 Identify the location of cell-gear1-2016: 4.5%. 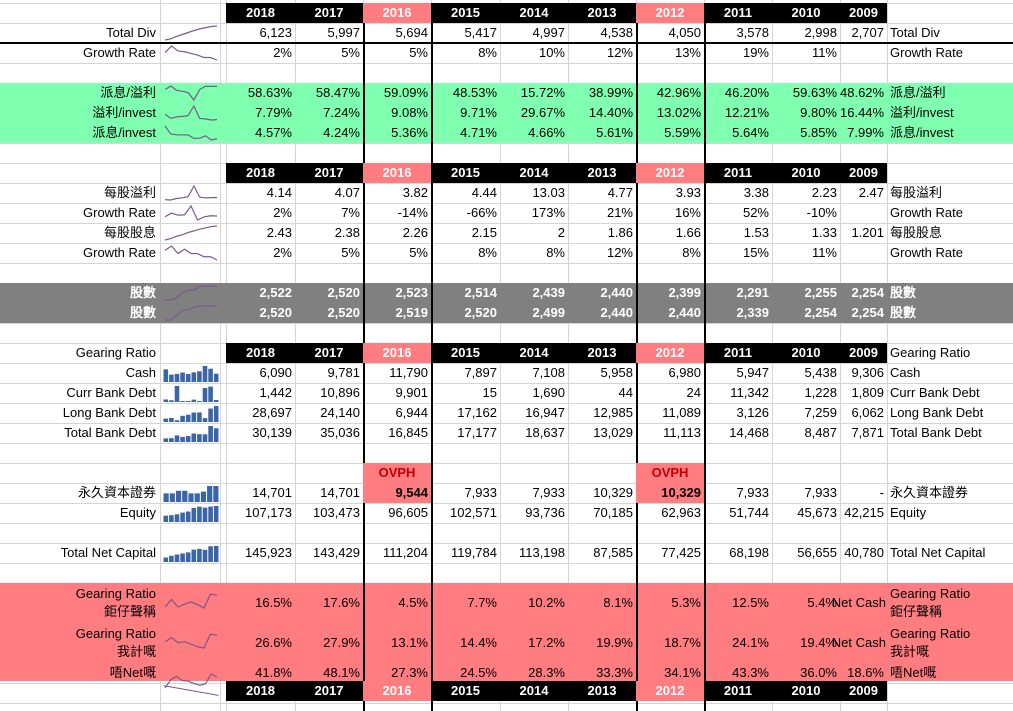
(413, 602).